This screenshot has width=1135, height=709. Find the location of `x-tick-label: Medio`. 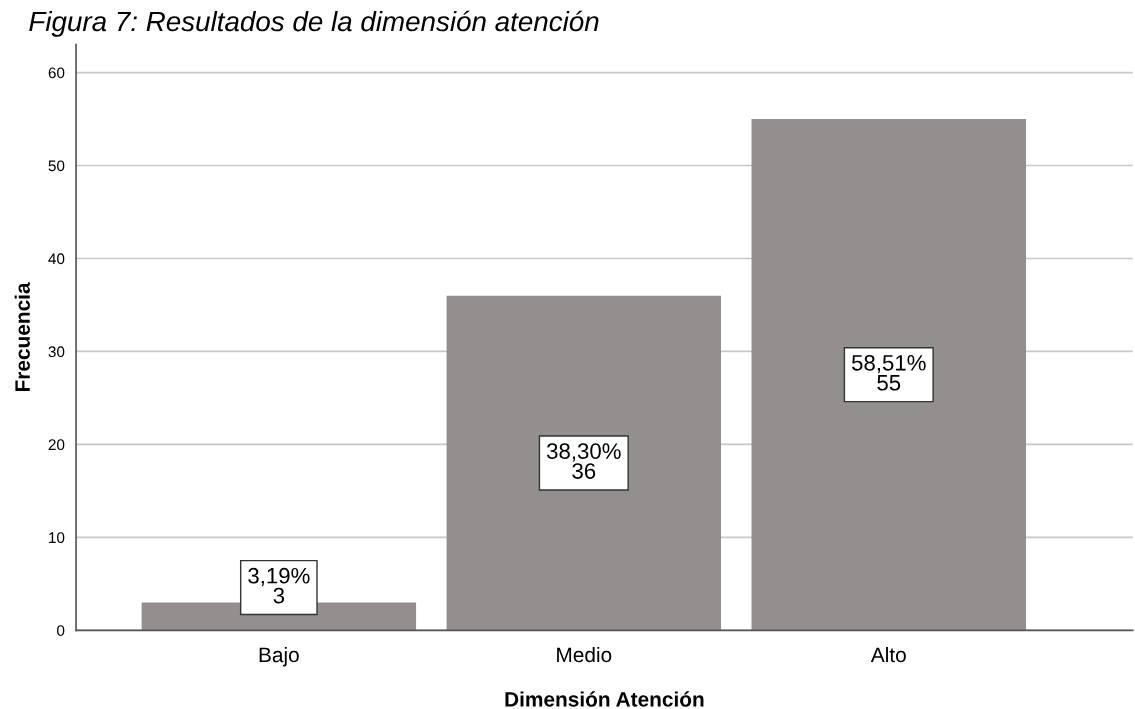

x-tick-label: Medio is located at coordinates (584, 654).